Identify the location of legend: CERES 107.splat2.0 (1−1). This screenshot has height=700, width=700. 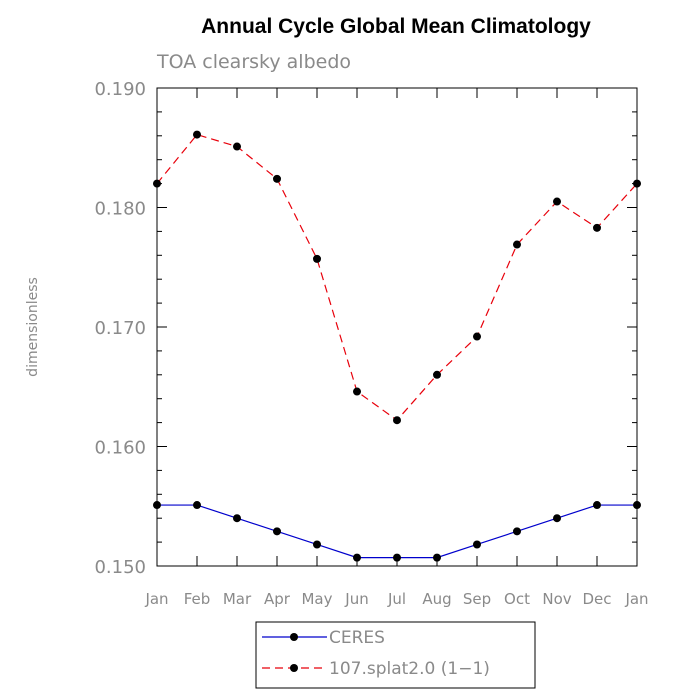
(395, 655).